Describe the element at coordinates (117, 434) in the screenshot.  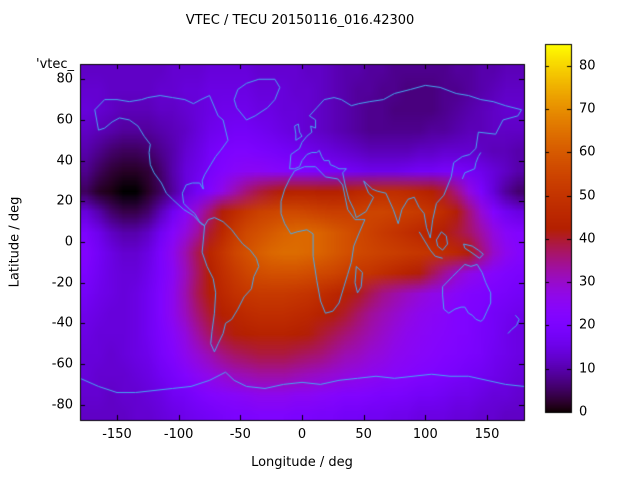
I see `x-tick-label: -150` at that location.